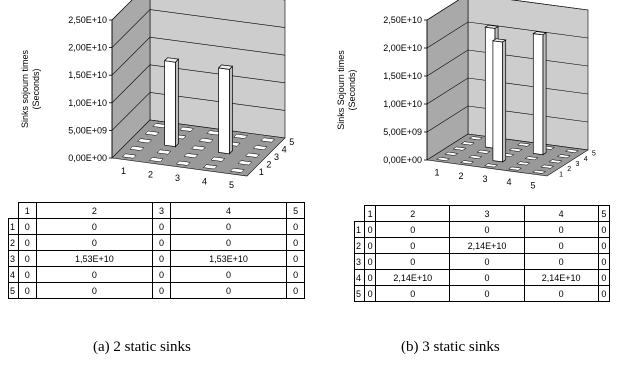  What do you see at coordinates (150, 174) in the screenshot?
I see `x-tick-label: 2` at bounding box center [150, 174].